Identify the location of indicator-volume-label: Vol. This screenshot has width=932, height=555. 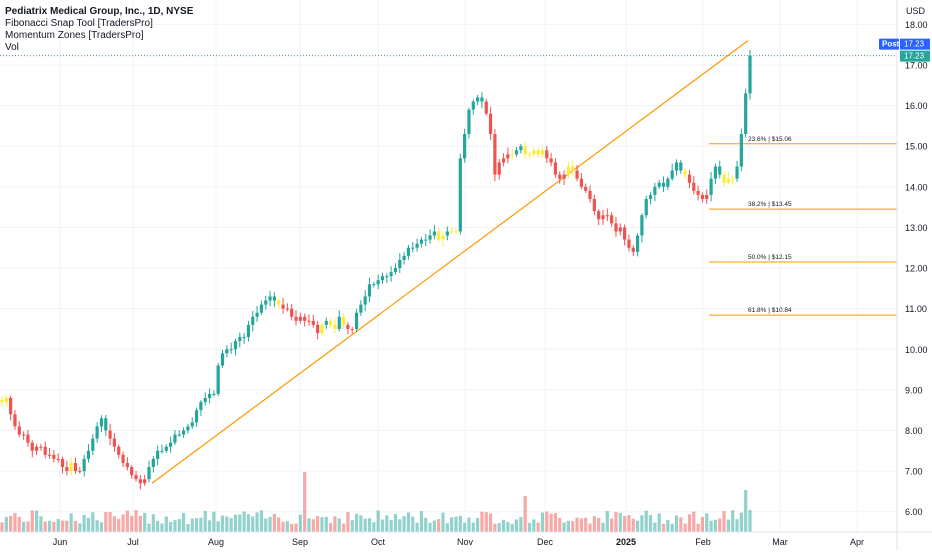
(12, 47).